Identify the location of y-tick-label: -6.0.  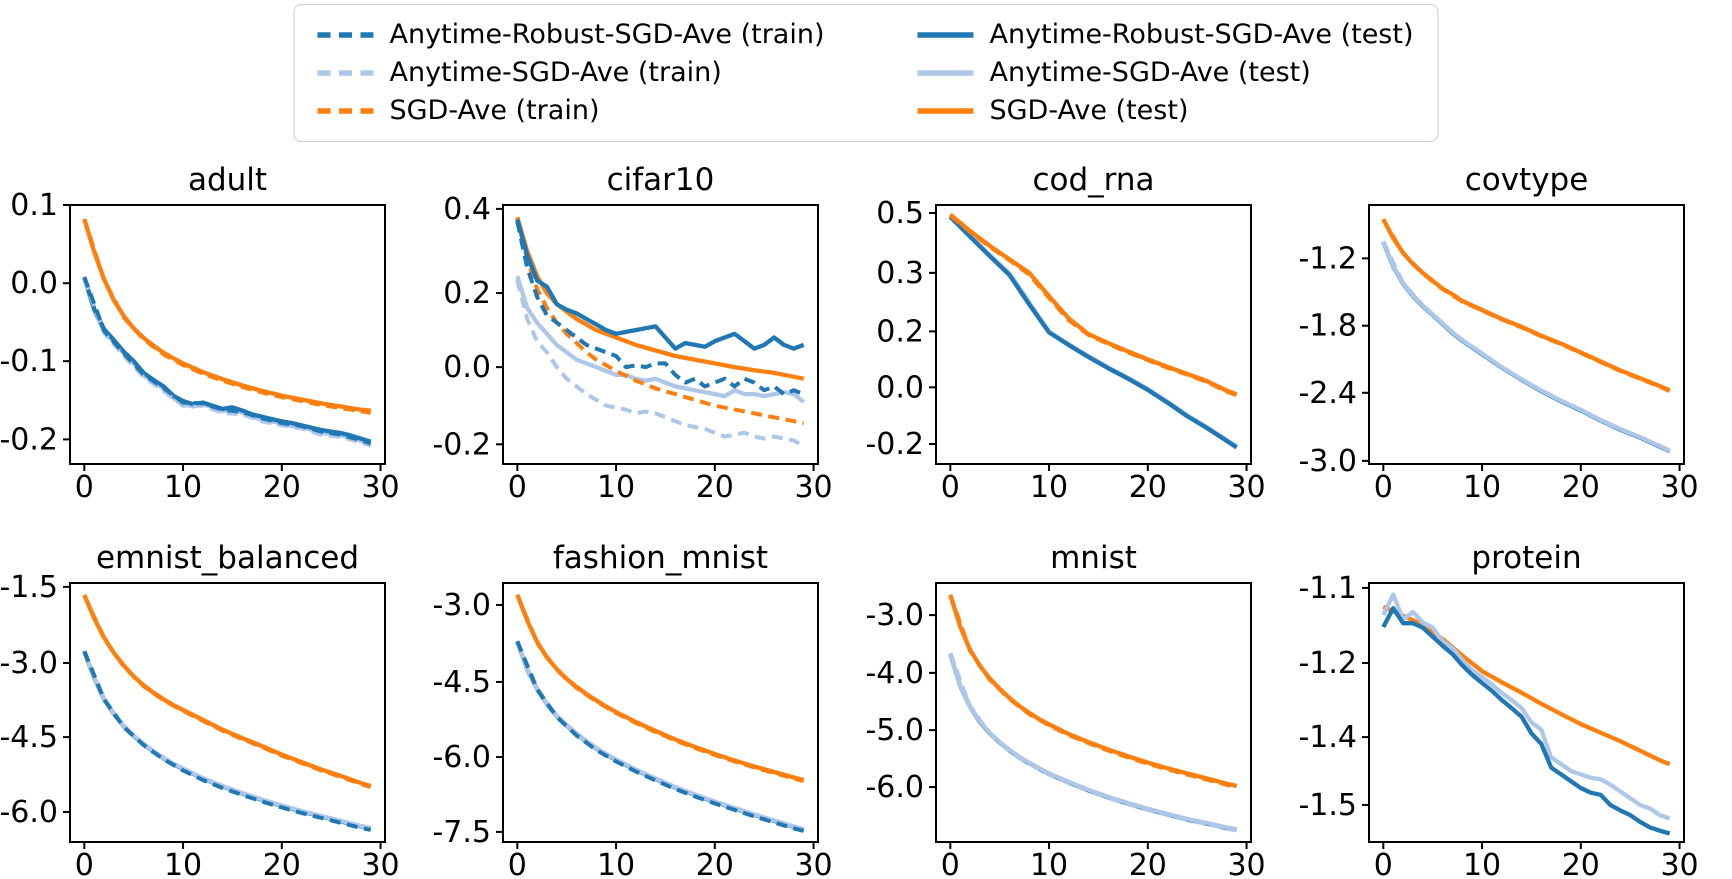
(895, 787).